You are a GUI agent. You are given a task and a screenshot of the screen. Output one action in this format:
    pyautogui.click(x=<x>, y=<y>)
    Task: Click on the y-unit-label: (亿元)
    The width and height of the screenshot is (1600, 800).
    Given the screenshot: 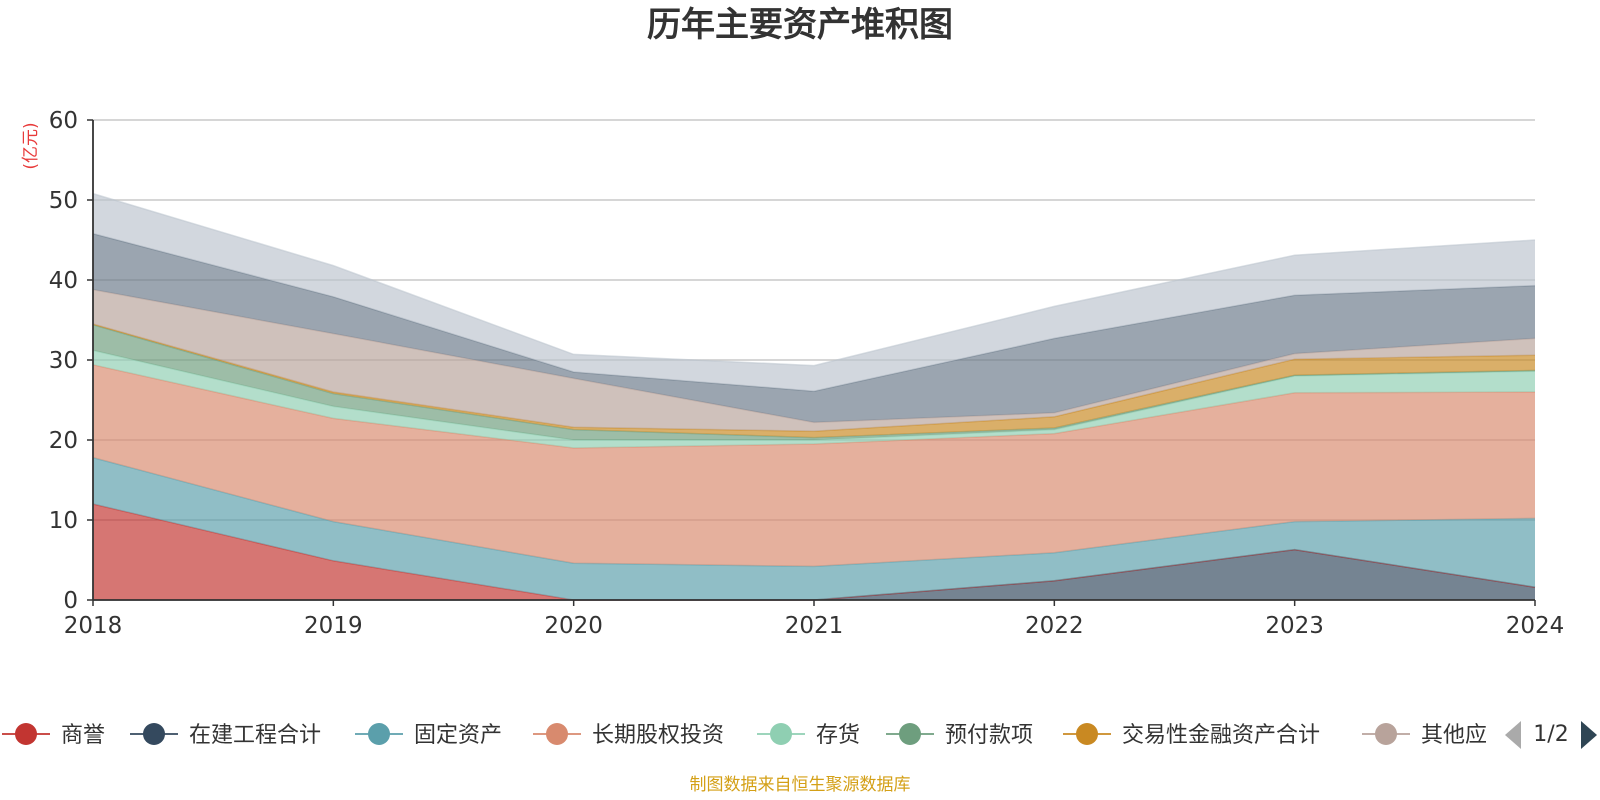 What is the action you would take?
    pyautogui.click(x=31, y=145)
    